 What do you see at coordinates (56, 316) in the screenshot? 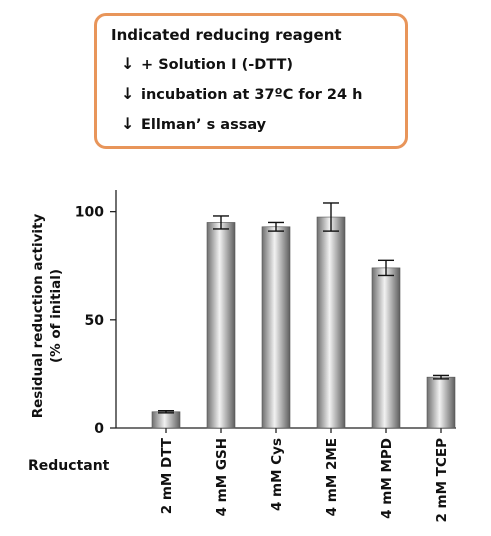
I see `y-axis-label-unit: (% of initial)` at bounding box center [56, 316].